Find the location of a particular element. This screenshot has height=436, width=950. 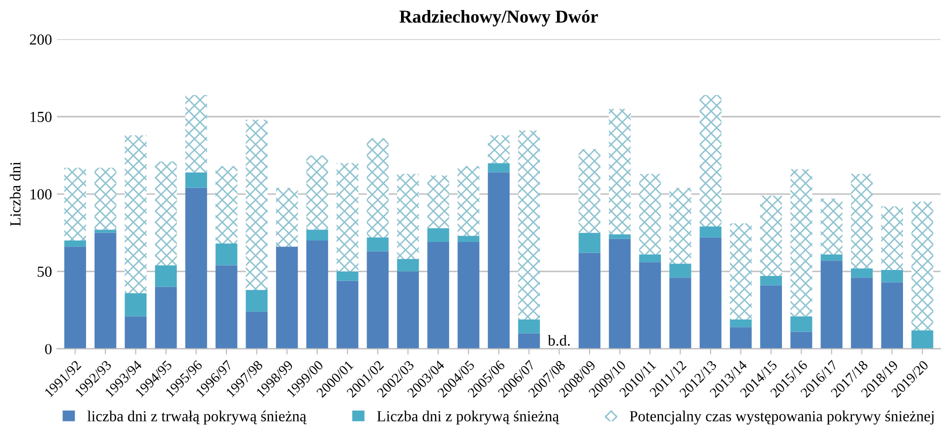

legend-label: liczba dni z trwałą pokrywą śnieżną is located at coordinates (197, 417).